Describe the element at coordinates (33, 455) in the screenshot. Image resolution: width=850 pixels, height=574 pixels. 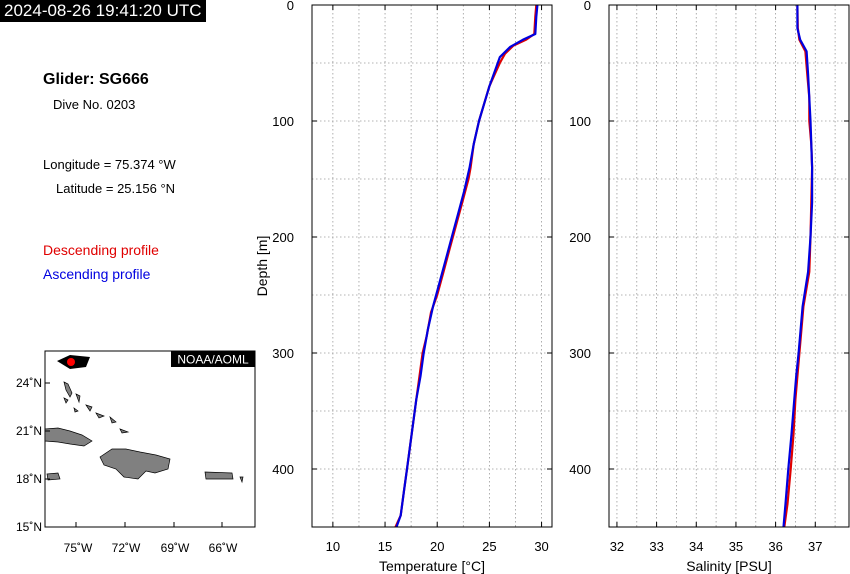
I see `map-lat-ticks: 24˚N 21˚N 18˚N 15˚N` at that location.